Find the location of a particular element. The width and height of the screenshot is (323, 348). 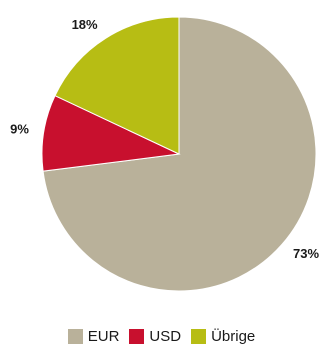

legend-item-usd: USD is located at coordinates (155, 336).